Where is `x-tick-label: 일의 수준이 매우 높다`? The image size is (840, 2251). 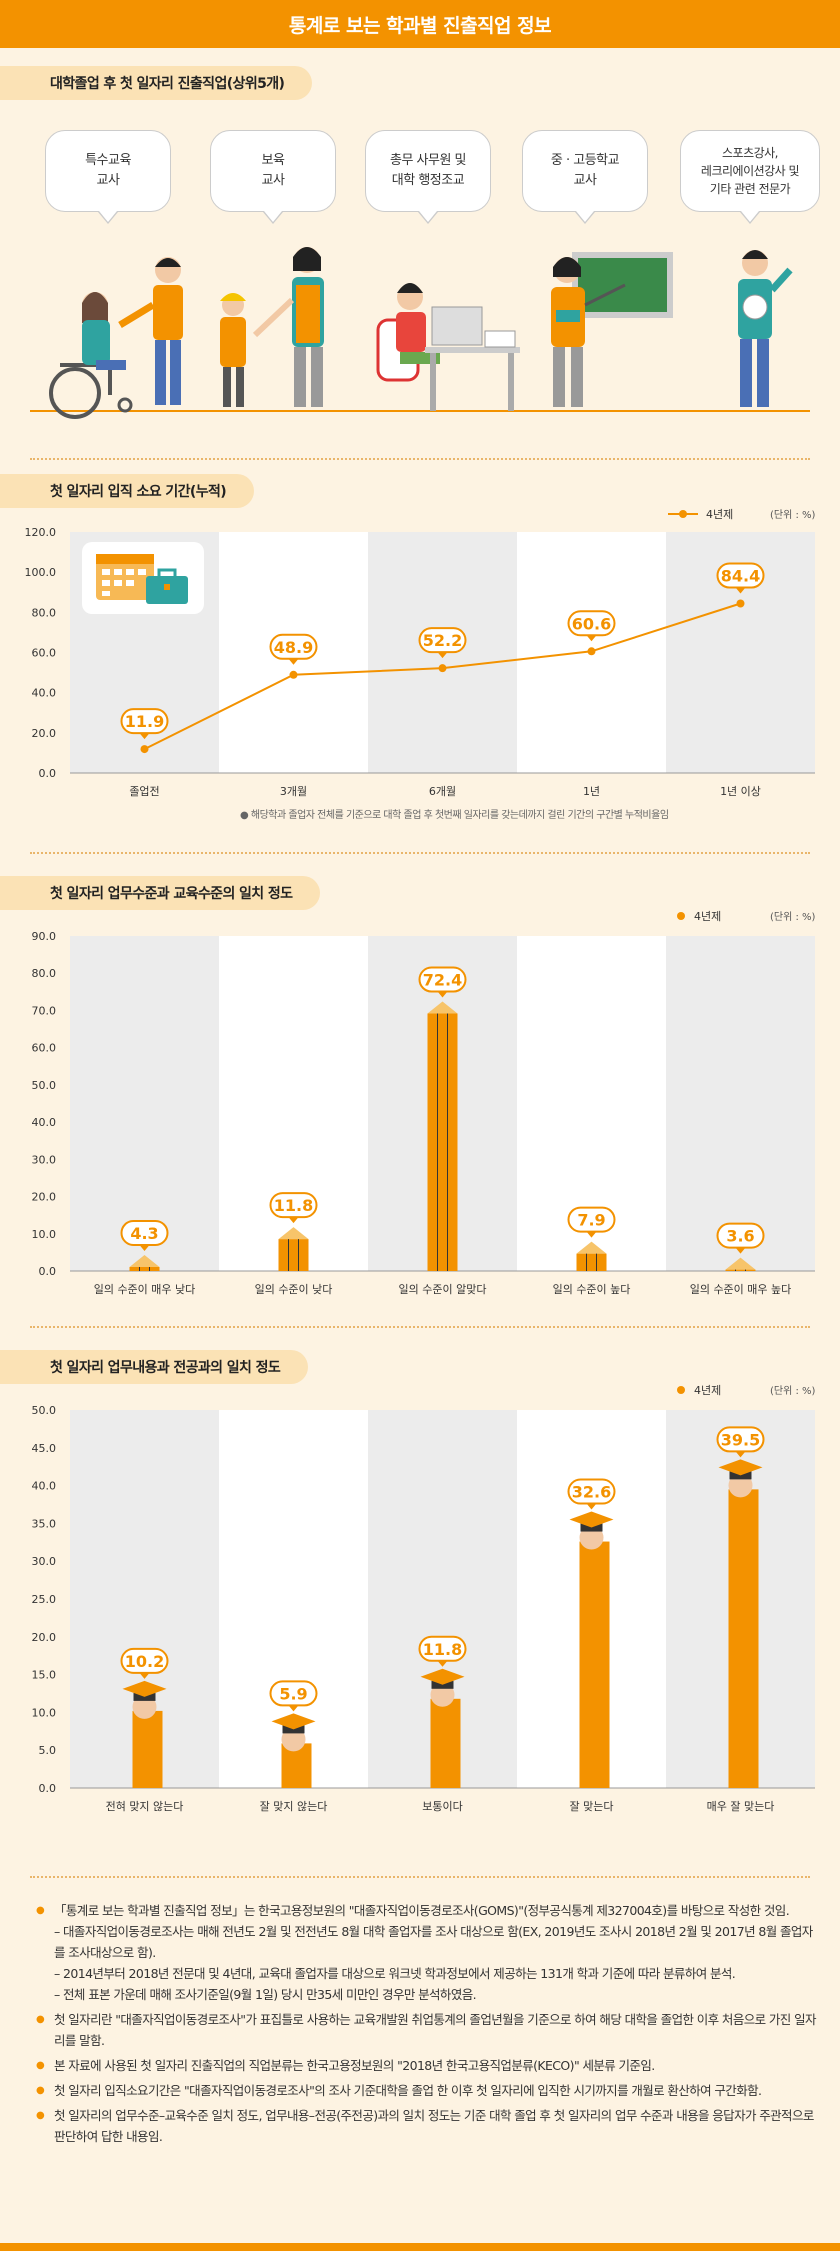 x-tick-label: 일의 수준이 매우 높다 is located at coordinates (741, 1289).